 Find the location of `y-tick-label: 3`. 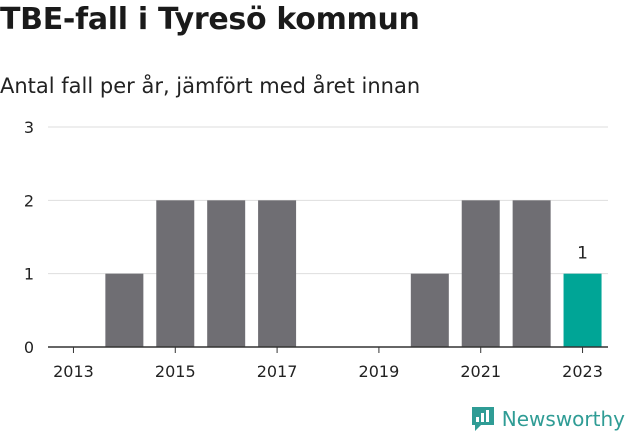

y-tick-label: 3 is located at coordinates (29, 127).